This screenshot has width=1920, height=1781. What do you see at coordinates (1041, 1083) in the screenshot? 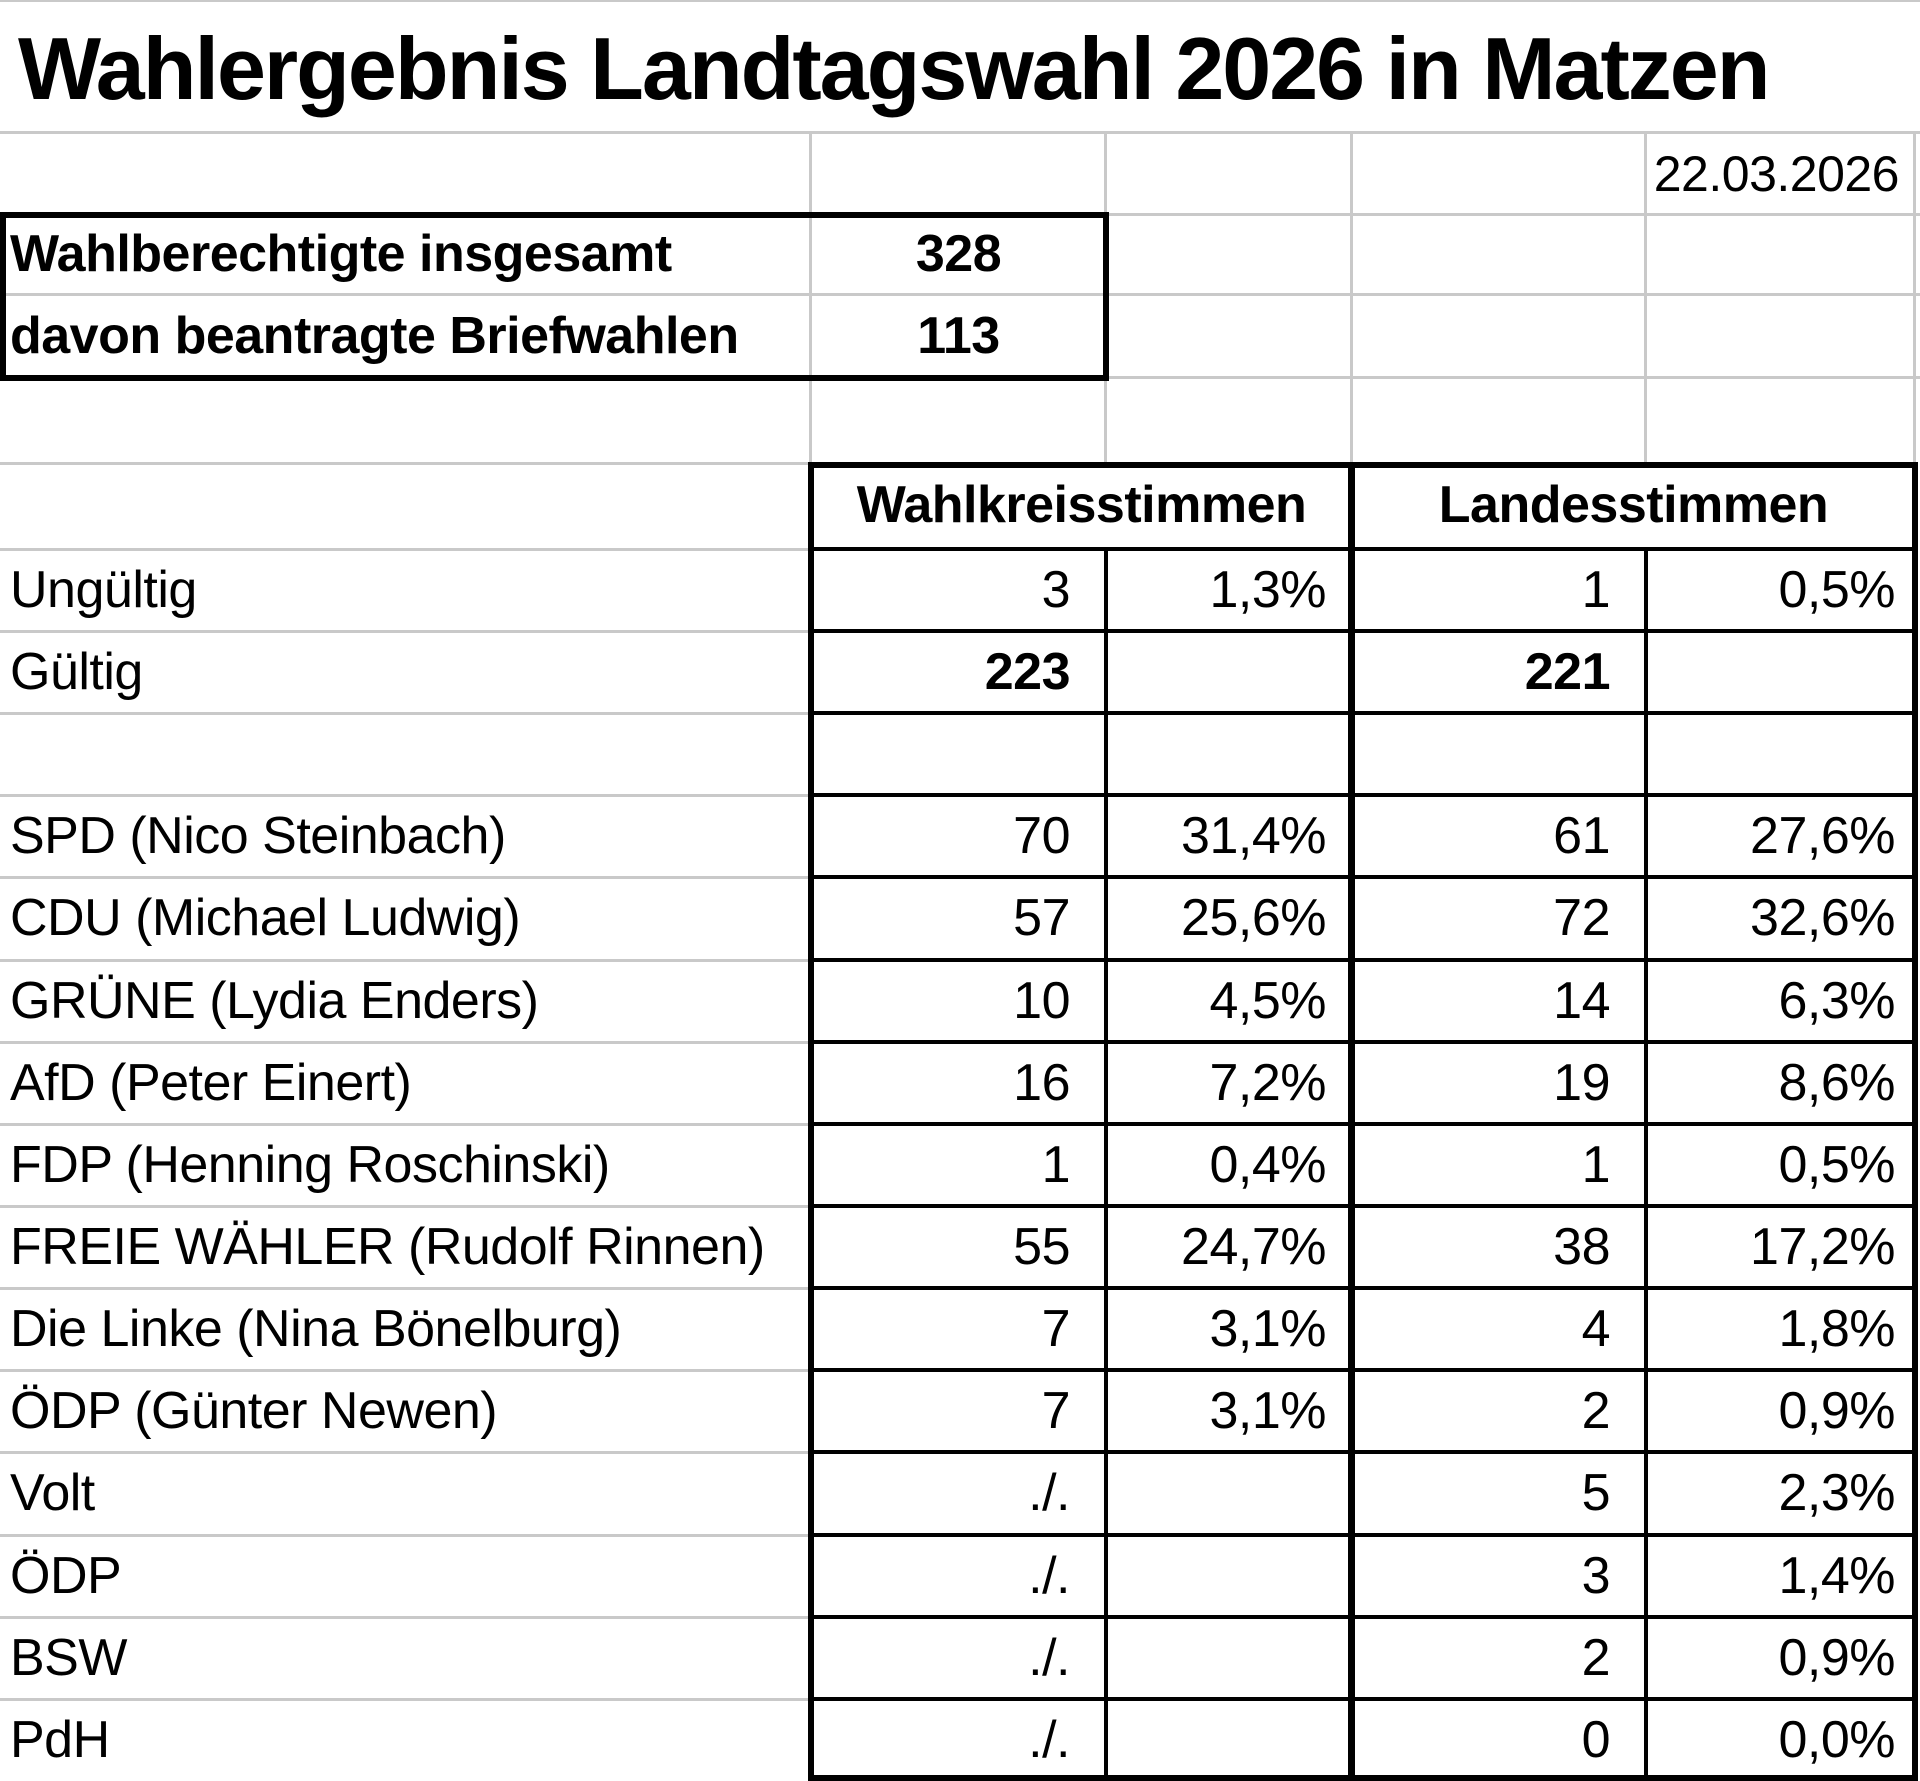
I see `wahlkreis-votes-cell-6: 16` at bounding box center [1041, 1083].